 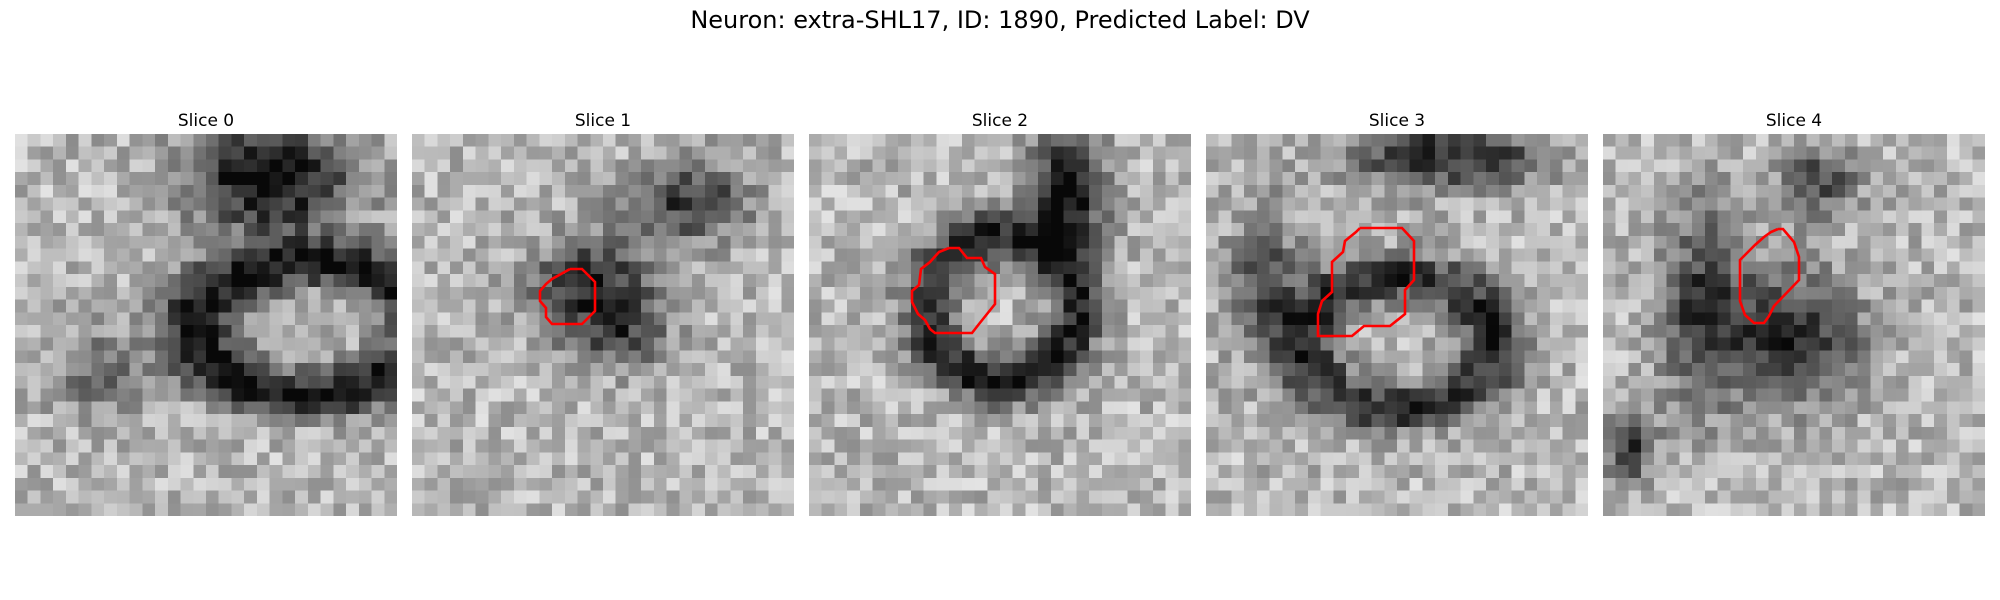 I want to click on slice-panel-4: Slice 4, so click(x=1794, y=312).